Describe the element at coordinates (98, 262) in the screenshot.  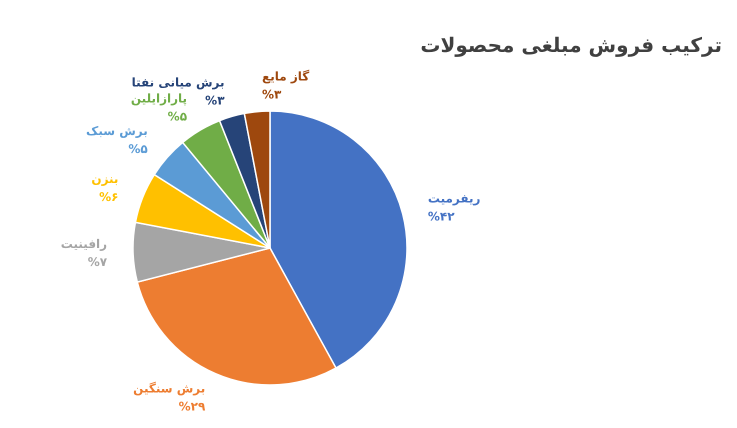
I see `data-label: %۷` at that location.